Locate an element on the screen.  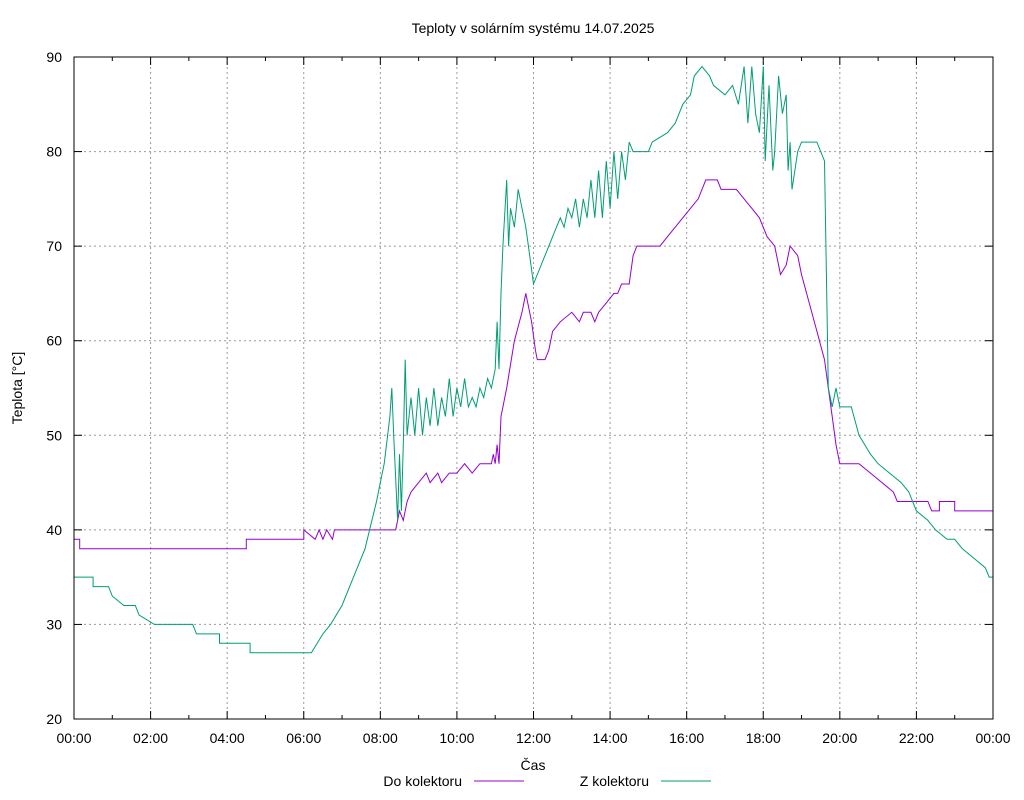
x-tick-label: 18:00 is located at coordinates (763, 738).